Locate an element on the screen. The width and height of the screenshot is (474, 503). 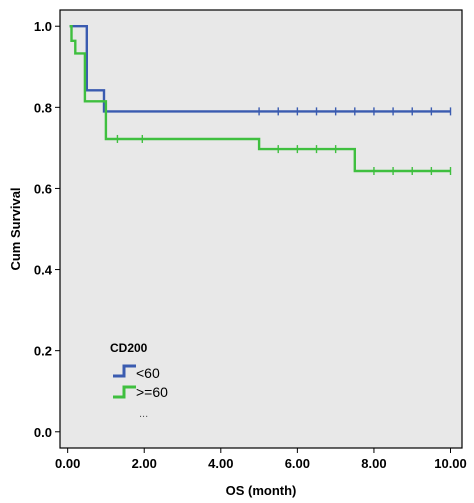
legend-swatch-ge60 is located at coordinates (124, 392).